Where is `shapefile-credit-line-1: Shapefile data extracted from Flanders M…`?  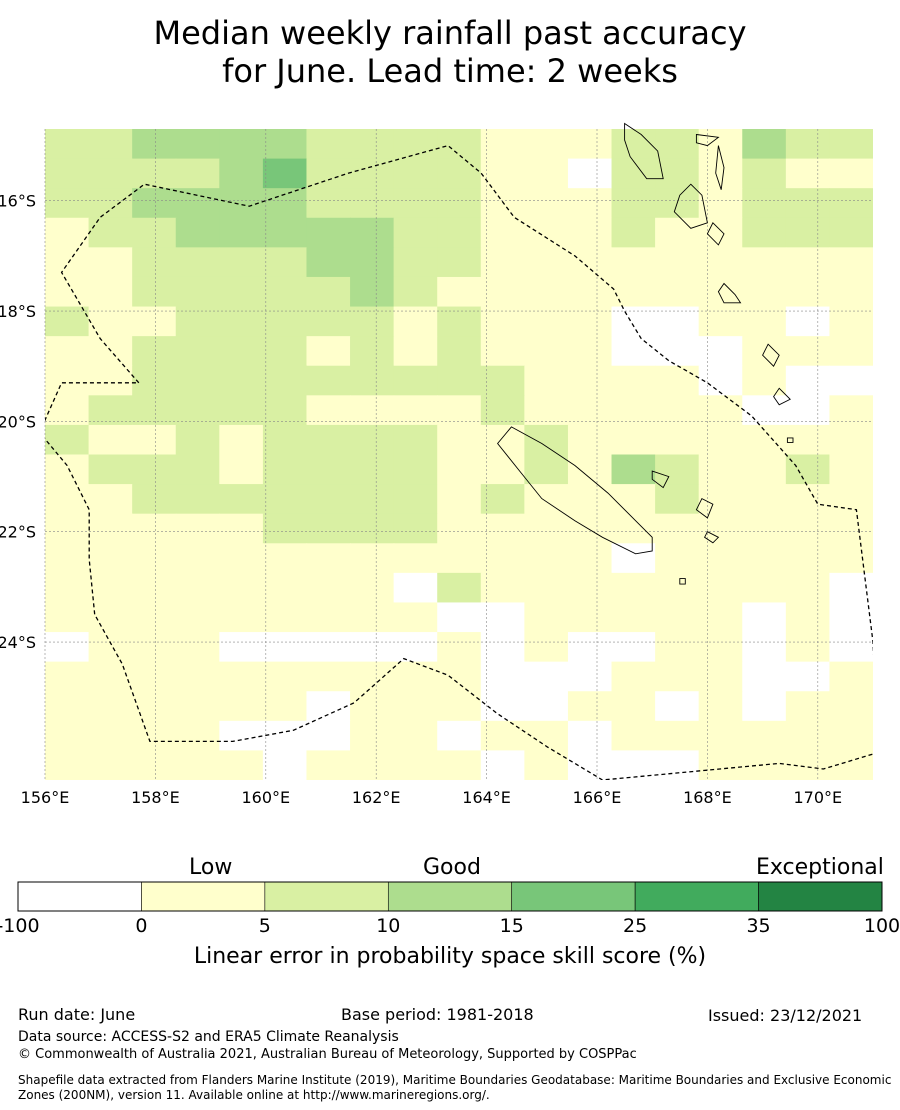
shapefile-credit-line-1: Shapefile data extracted from Flanders M… is located at coordinates (455, 1080).